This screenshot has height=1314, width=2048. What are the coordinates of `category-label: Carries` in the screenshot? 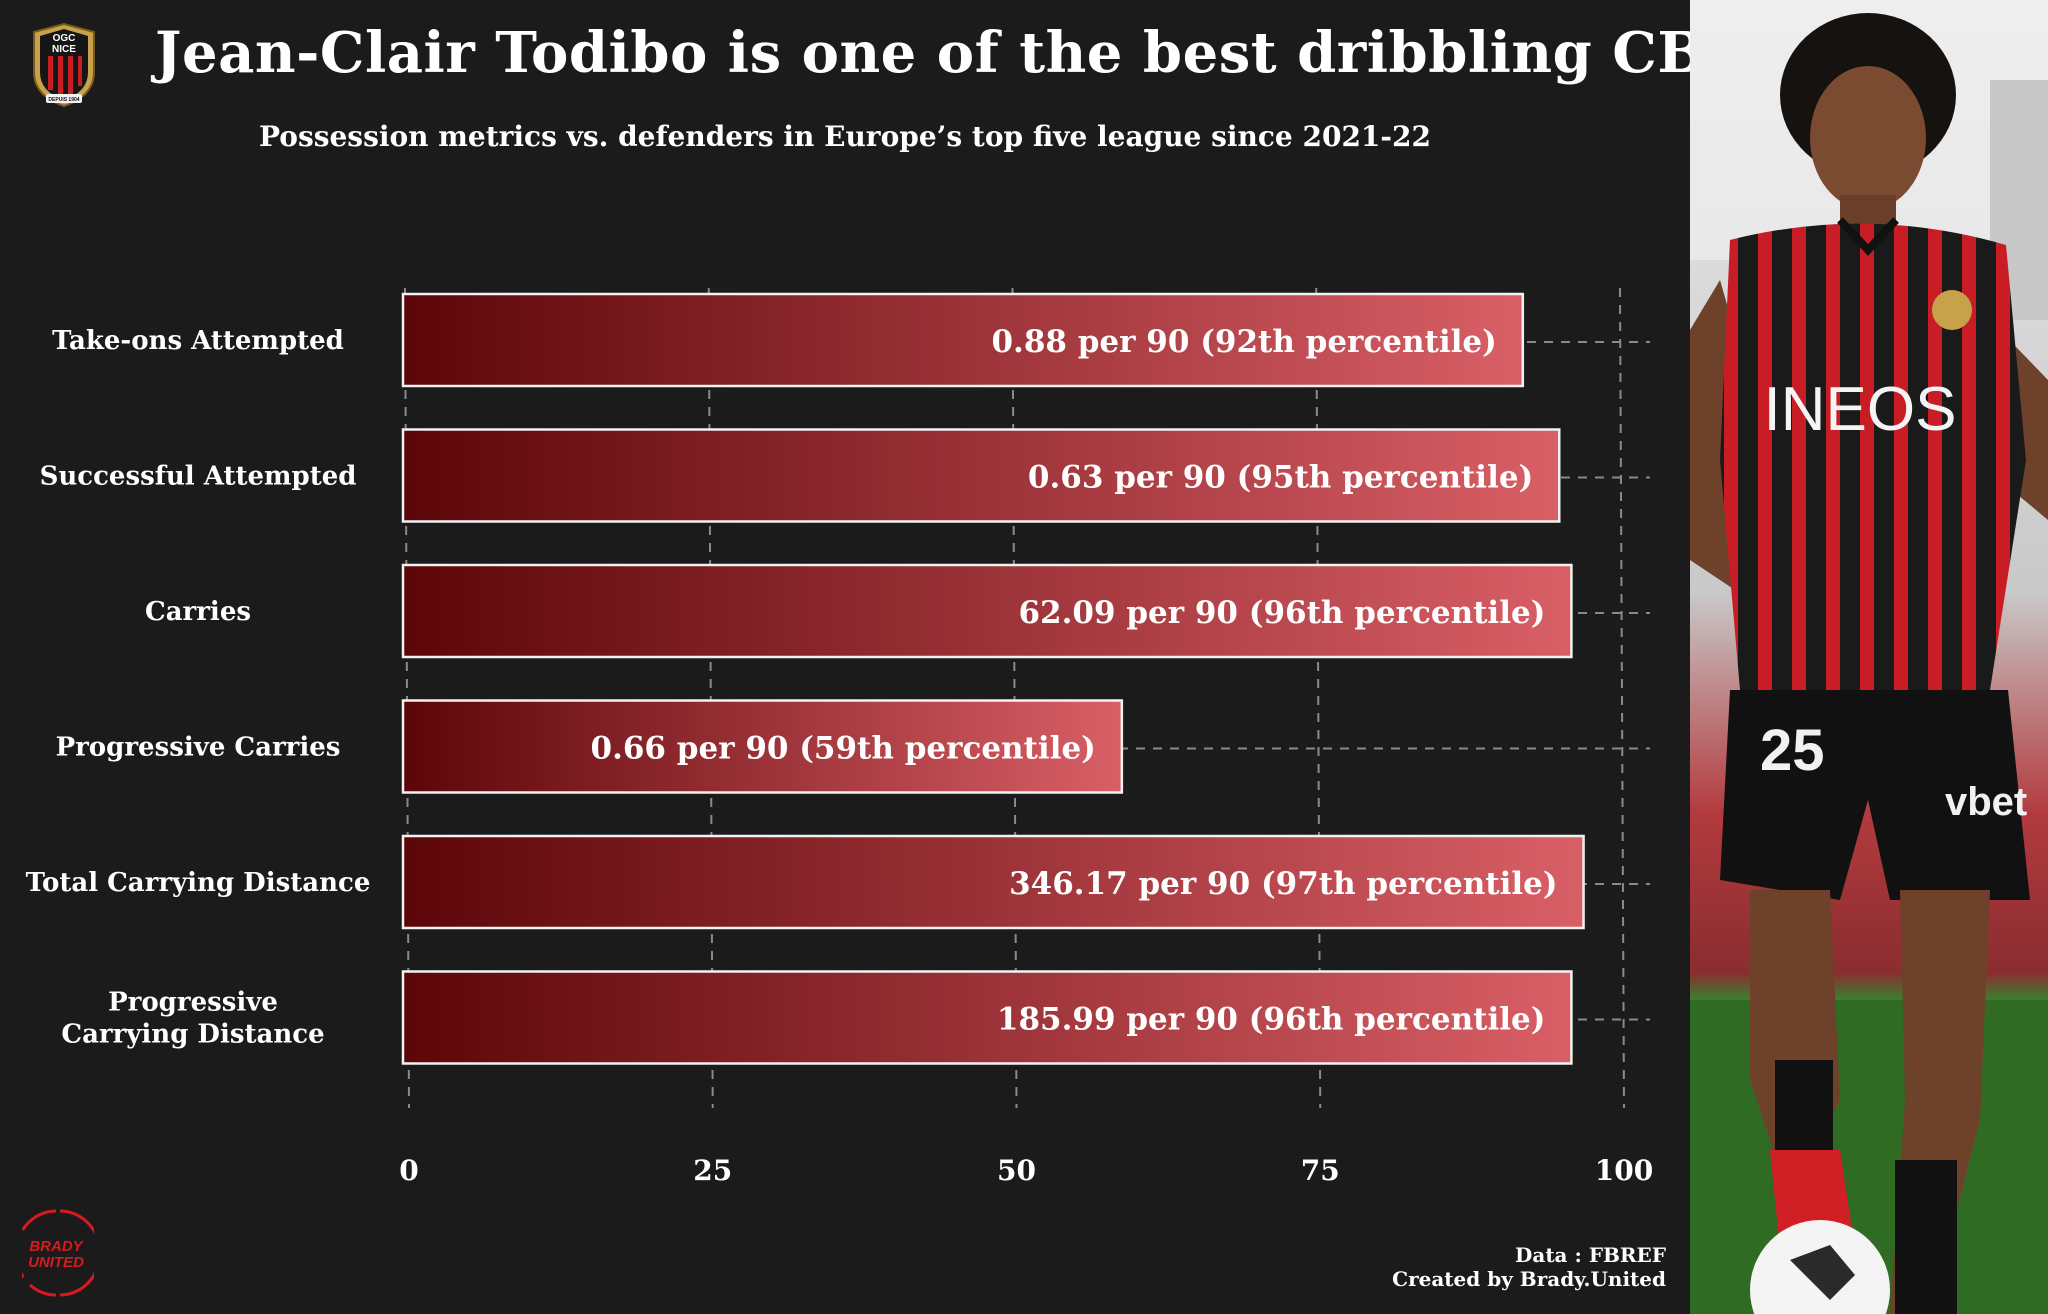 It's located at (198, 612).